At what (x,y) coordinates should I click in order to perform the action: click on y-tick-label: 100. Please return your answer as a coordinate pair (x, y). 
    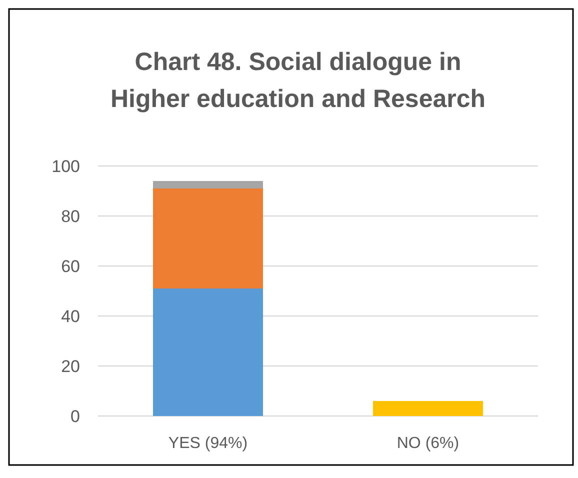
    Looking at the image, I should click on (66, 166).